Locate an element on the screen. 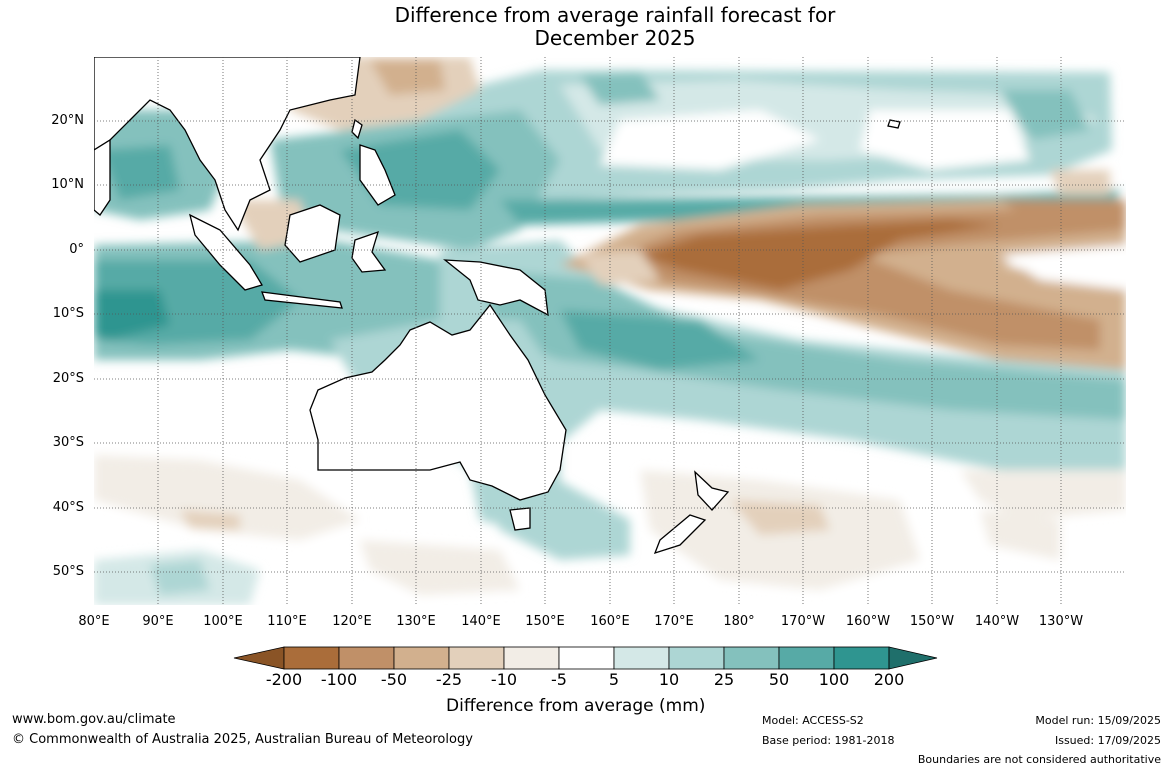  colorbar-label: -25 is located at coordinates (449, 679).